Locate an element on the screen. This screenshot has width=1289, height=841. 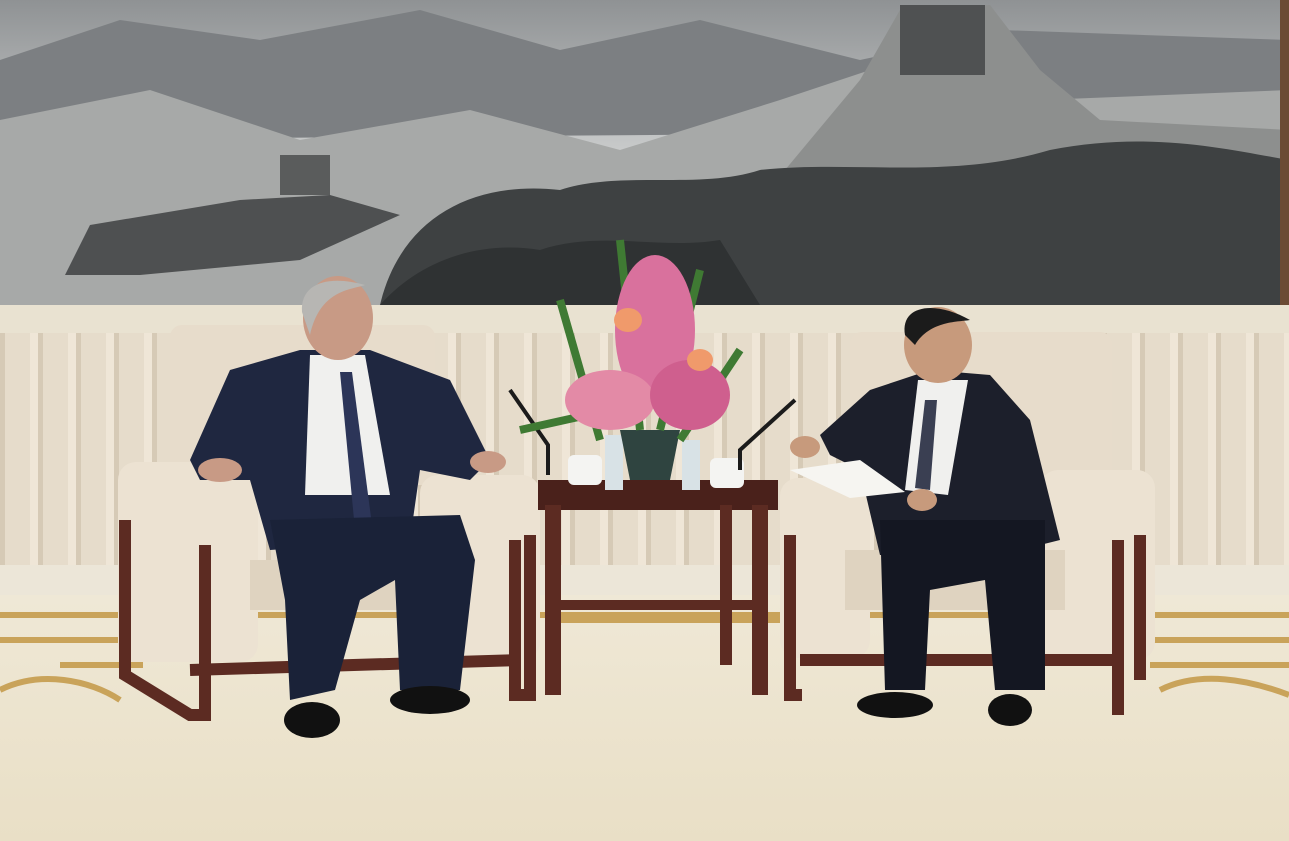
microphone is located at coordinates (652, 431).